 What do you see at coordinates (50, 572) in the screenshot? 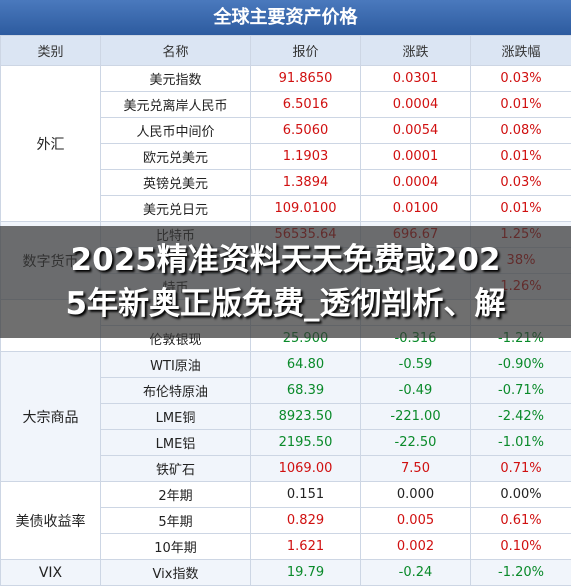
I see `category-cell: VIX` at bounding box center [50, 572].